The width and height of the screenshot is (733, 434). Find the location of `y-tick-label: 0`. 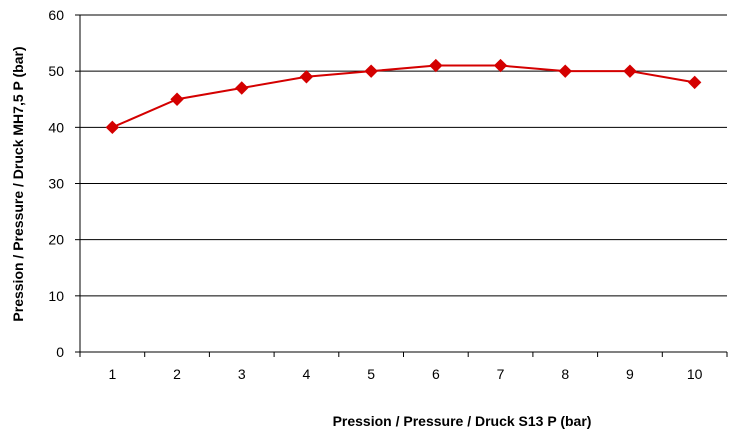

y-tick-label: 0 is located at coordinates (60, 352).